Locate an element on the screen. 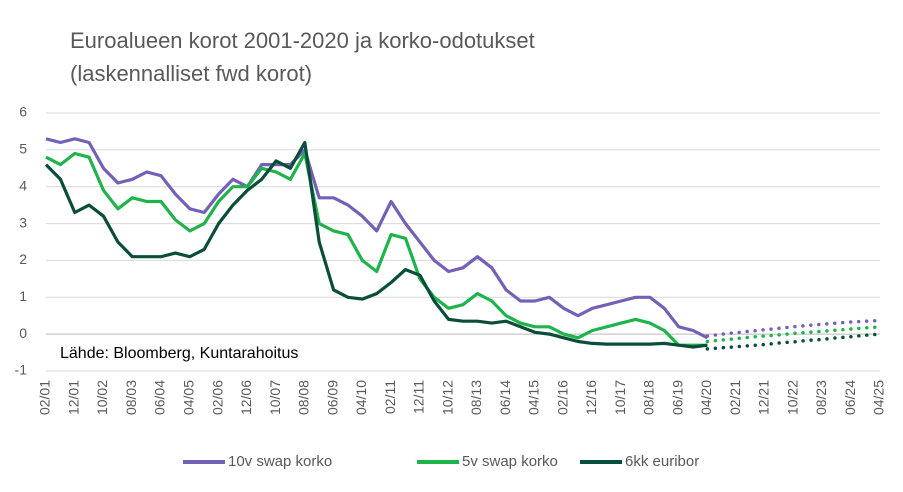 The image size is (903, 492). x-tick-label: 10/02 is located at coordinates (102, 397).